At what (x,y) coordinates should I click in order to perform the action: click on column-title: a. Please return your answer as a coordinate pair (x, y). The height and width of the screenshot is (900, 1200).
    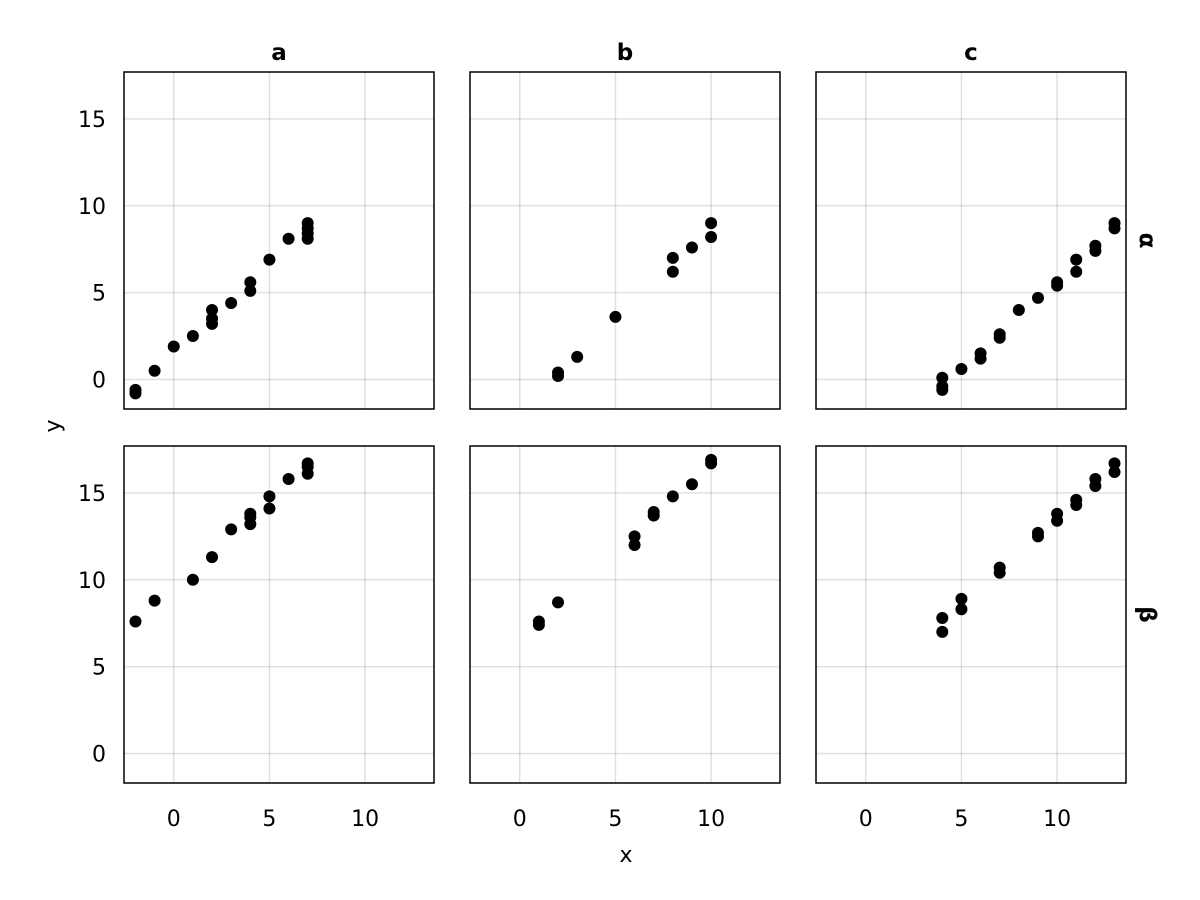
    Looking at the image, I should click on (279, 53).